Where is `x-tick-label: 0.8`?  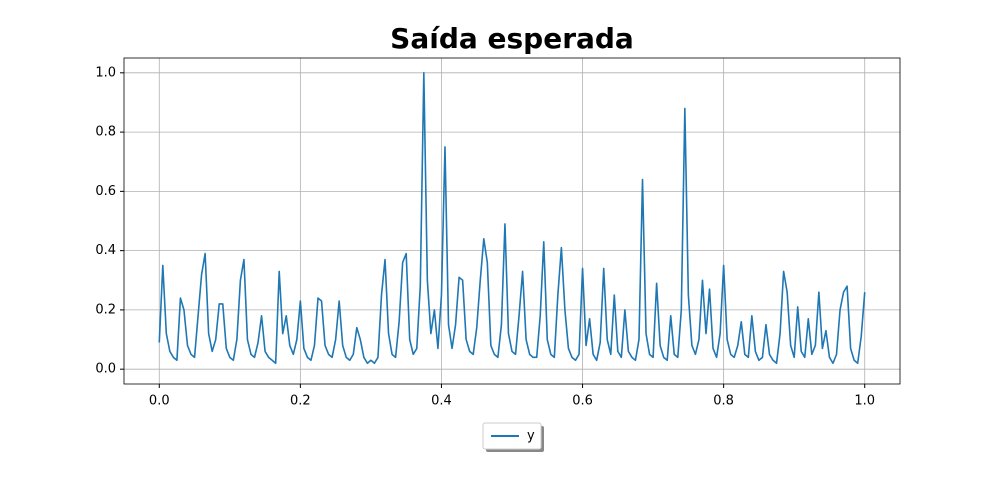
x-tick-label: 0.8 is located at coordinates (723, 401).